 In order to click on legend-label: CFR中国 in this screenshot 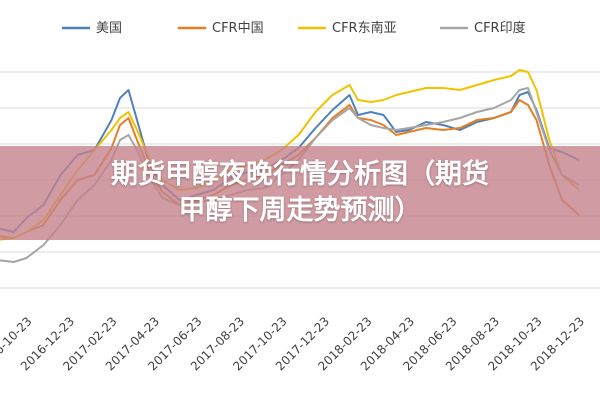, I will do `click(238, 28)`.